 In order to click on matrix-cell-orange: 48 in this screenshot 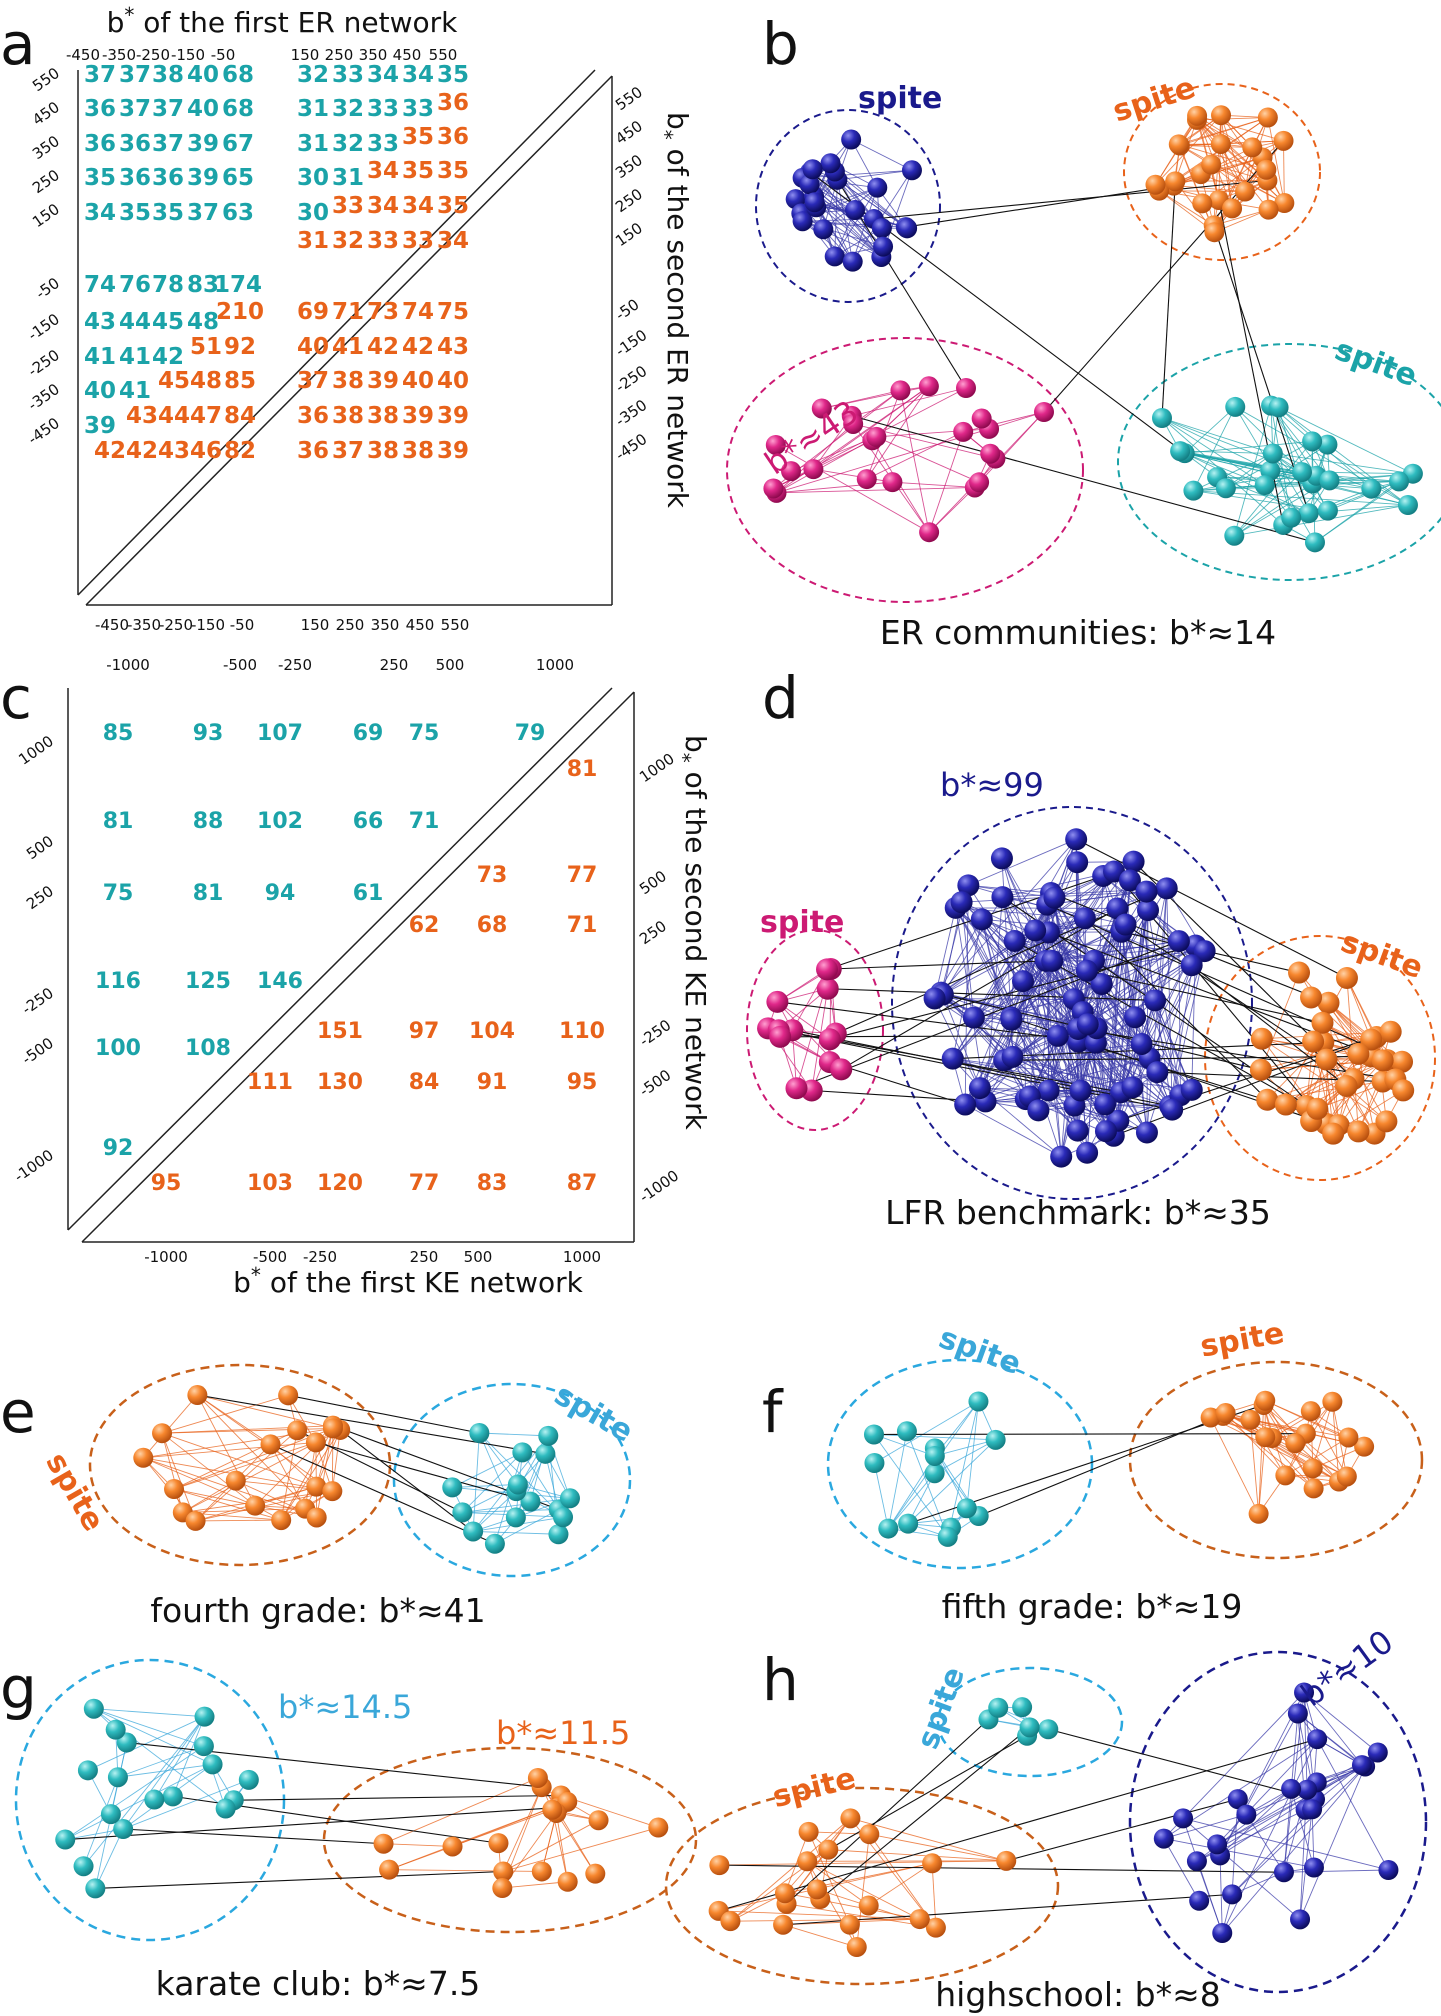, I will do `click(206, 381)`.